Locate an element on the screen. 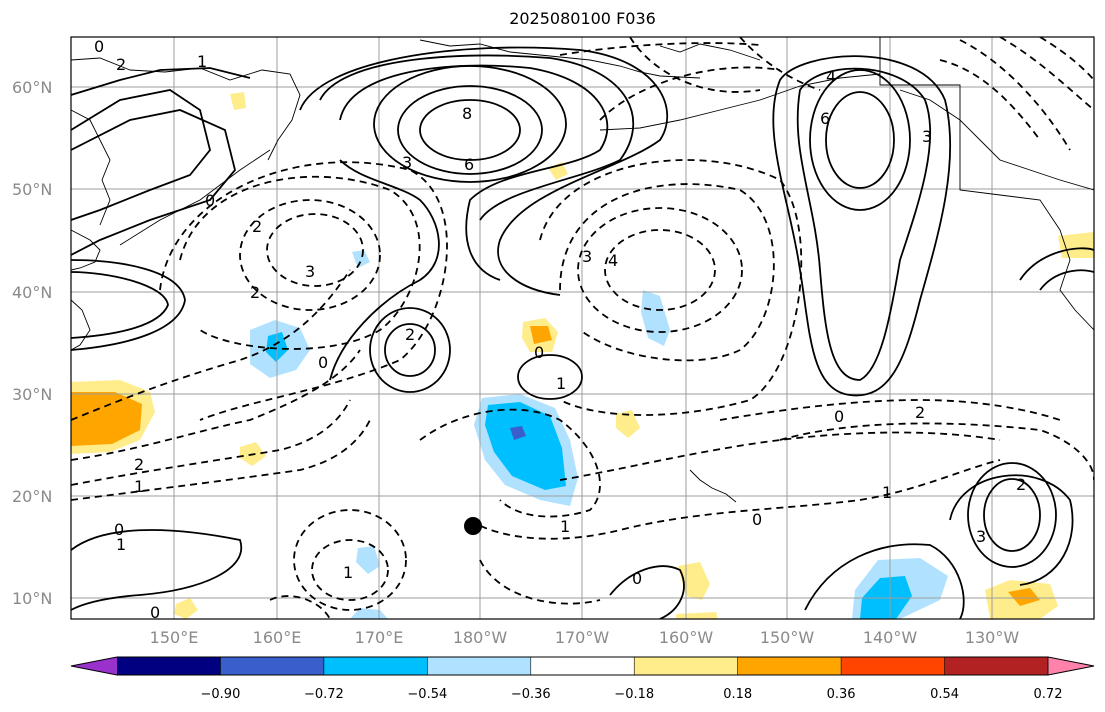 The image size is (1105, 712). latitude-labels: 60°N 50°N 40°N 30°N 20°N 10°N is located at coordinates (32, 343).